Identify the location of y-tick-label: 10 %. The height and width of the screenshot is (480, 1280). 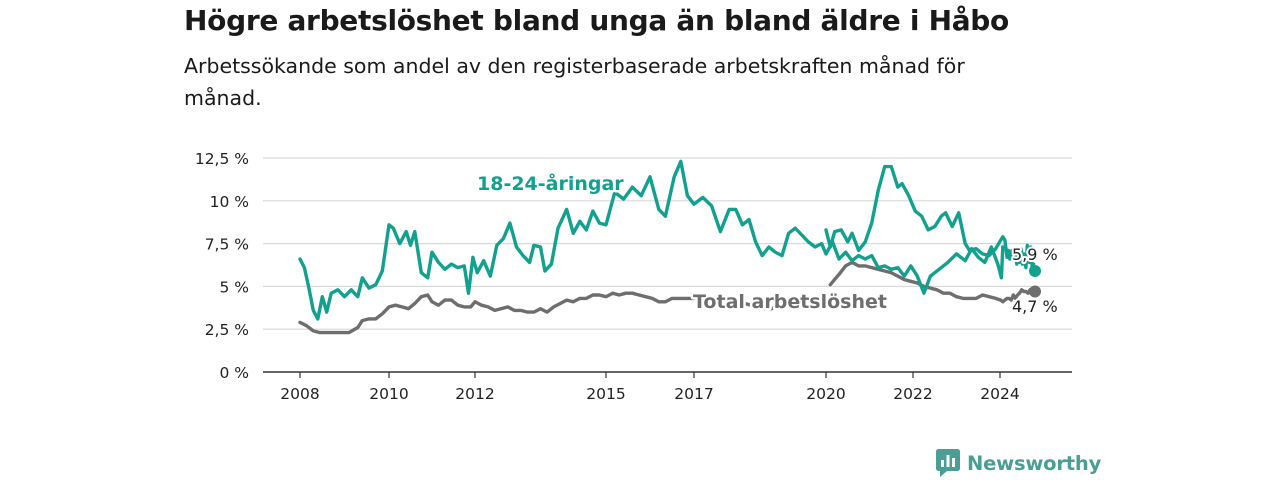
(229, 202).